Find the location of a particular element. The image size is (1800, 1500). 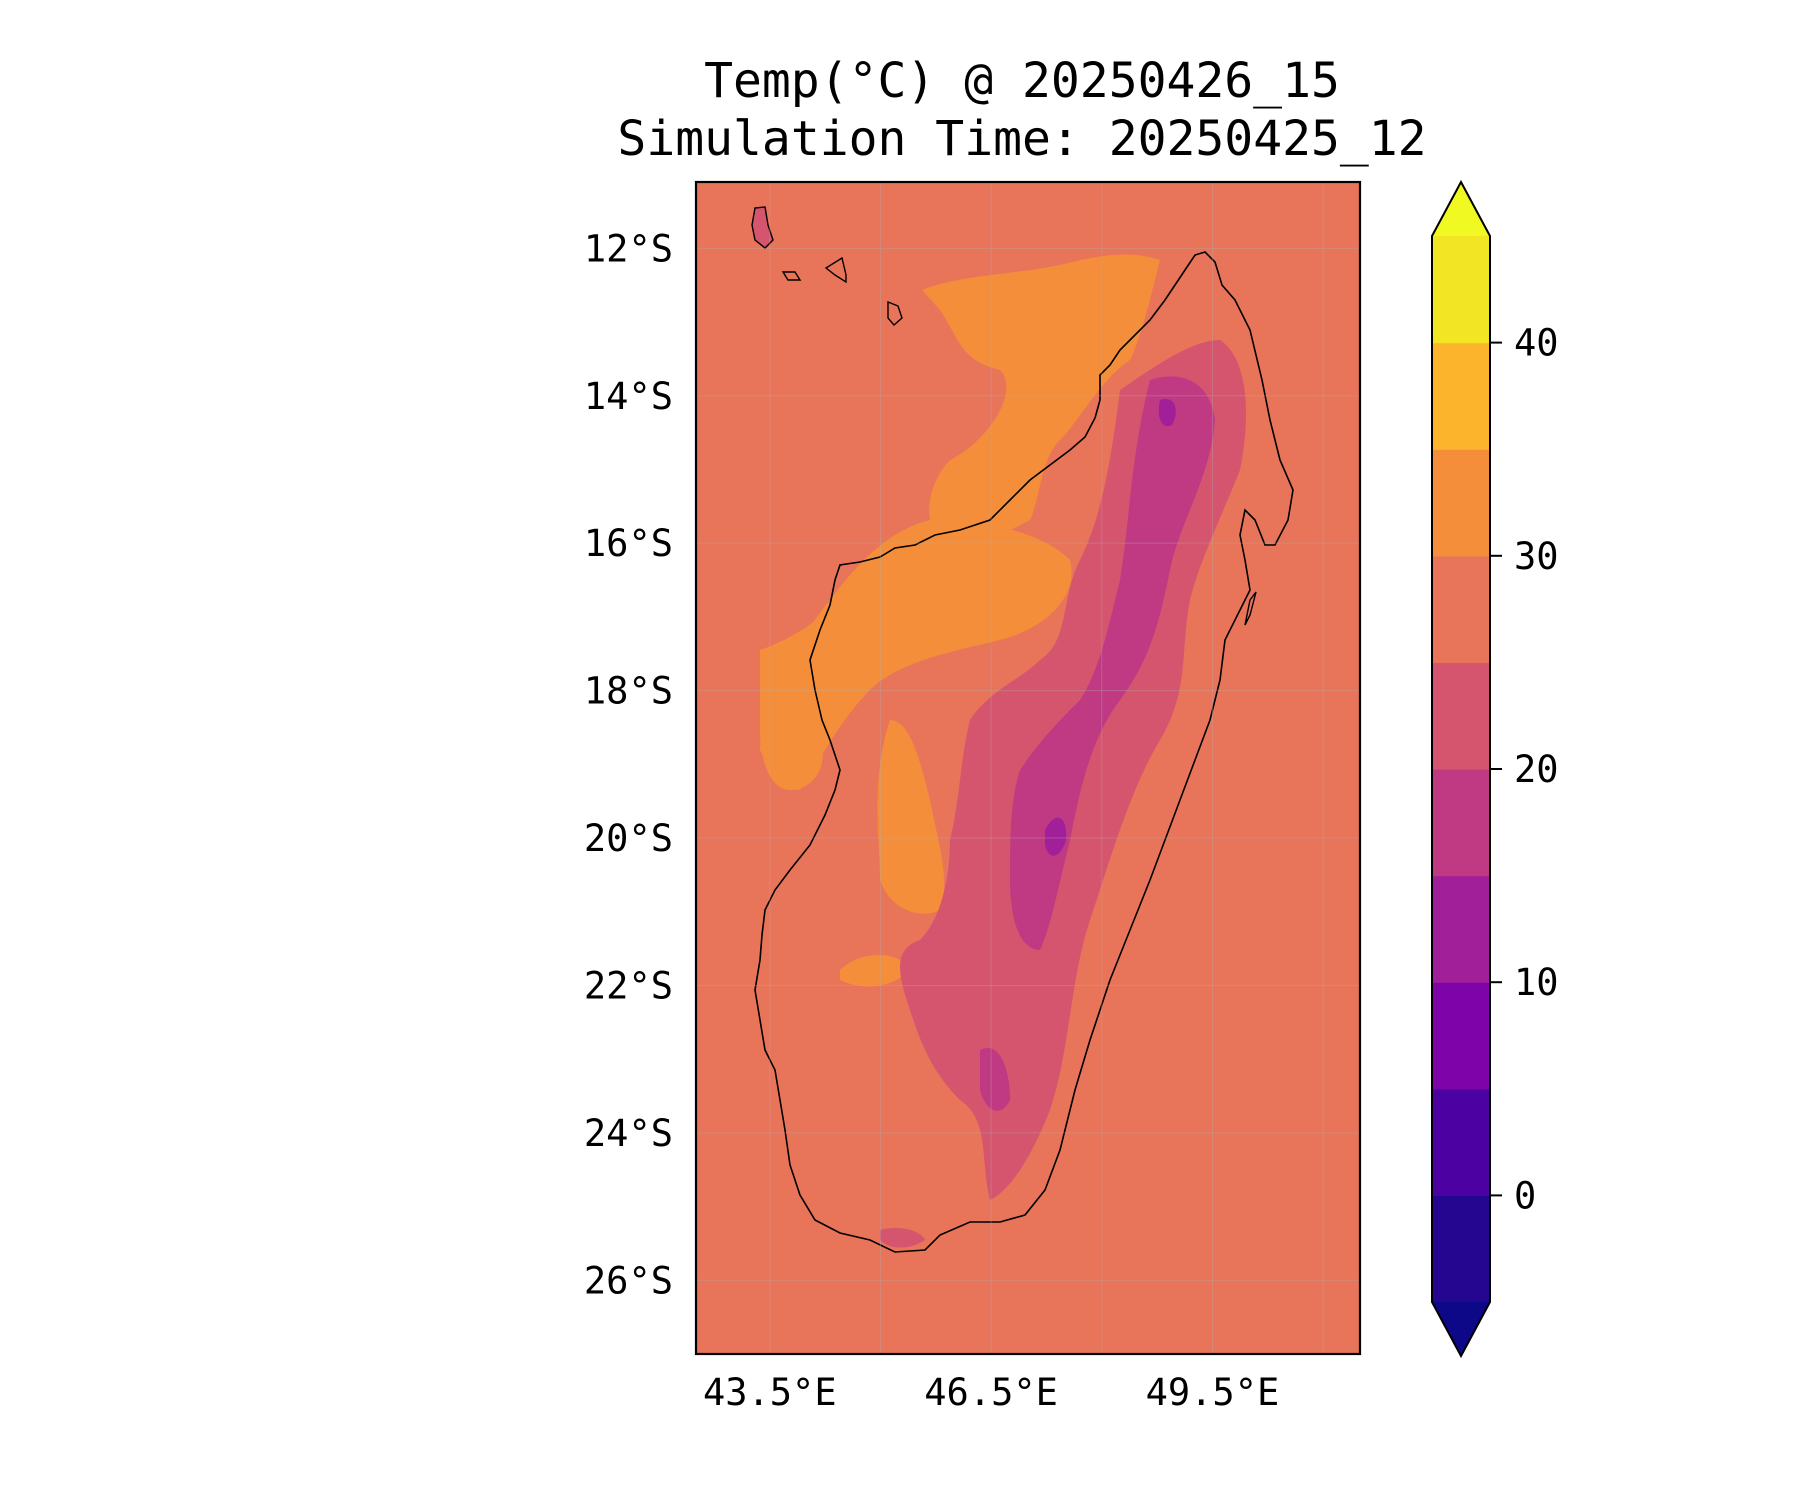

cold-highlands-south is located at coordinates (995, 1079).